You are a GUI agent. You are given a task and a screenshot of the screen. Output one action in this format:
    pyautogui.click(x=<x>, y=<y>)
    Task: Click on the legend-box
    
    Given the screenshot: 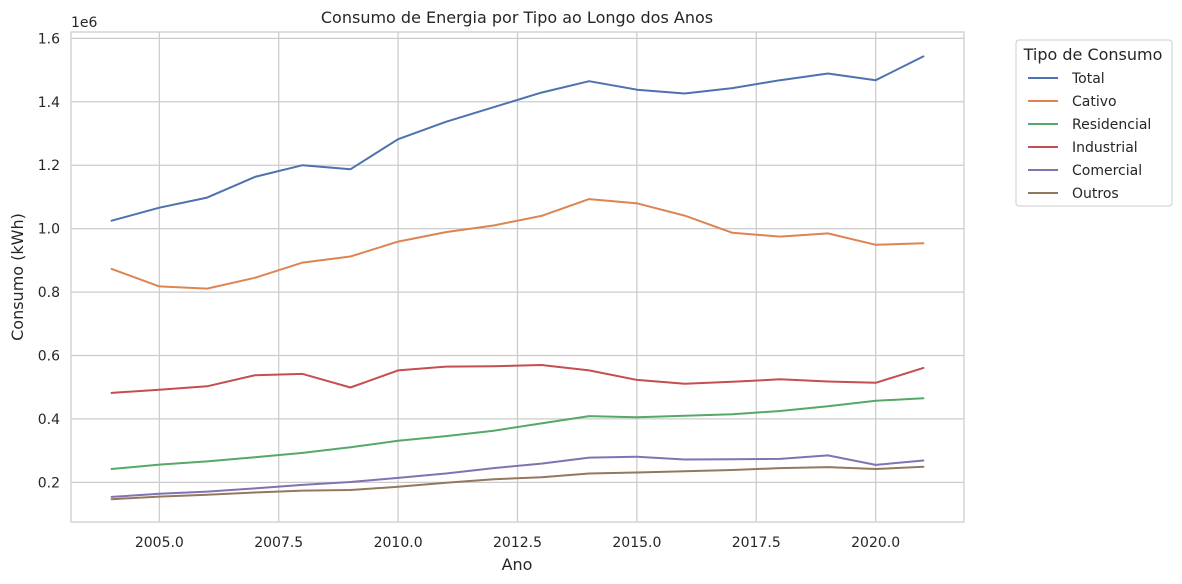 What is the action you would take?
    pyautogui.click(x=1094, y=123)
    